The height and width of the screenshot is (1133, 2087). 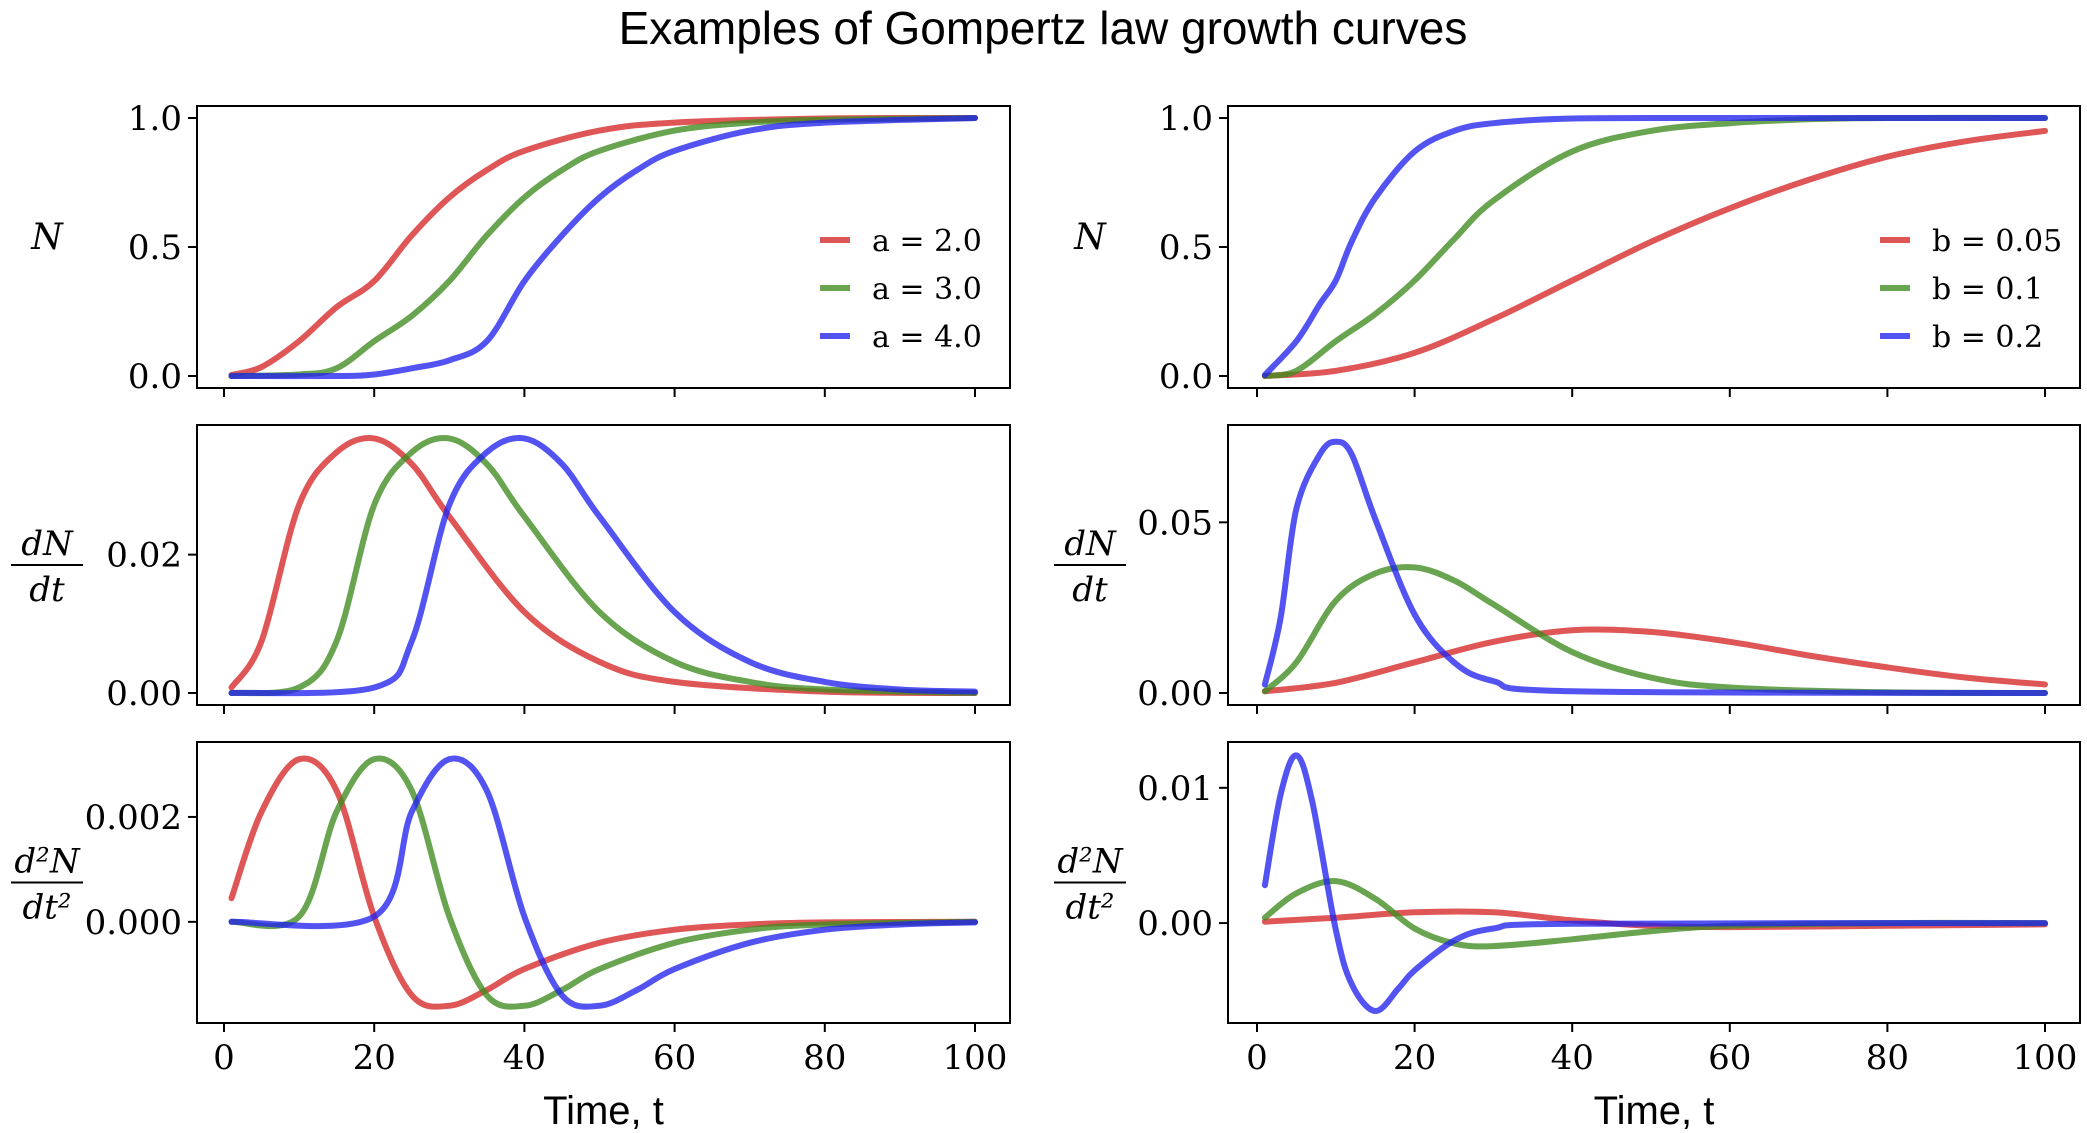 I want to click on legend-label-2: b = 0.1, so click(x=1987, y=289).